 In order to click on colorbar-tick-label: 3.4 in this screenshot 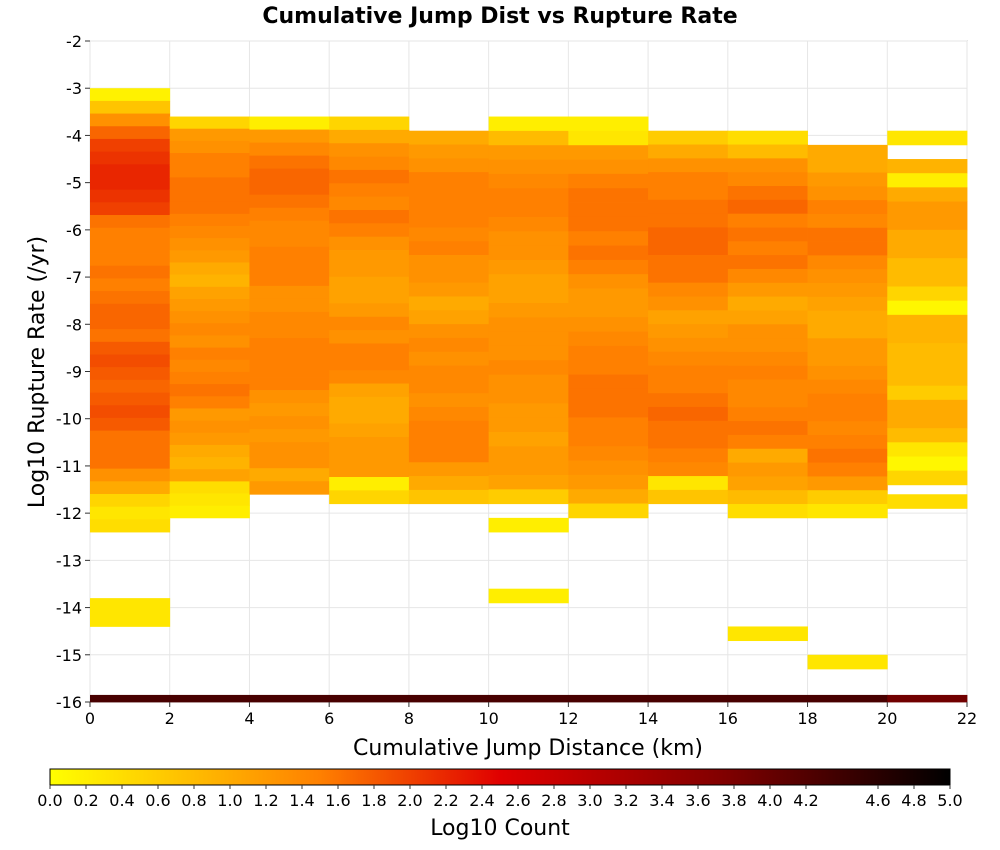, I will do `click(661, 800)`.